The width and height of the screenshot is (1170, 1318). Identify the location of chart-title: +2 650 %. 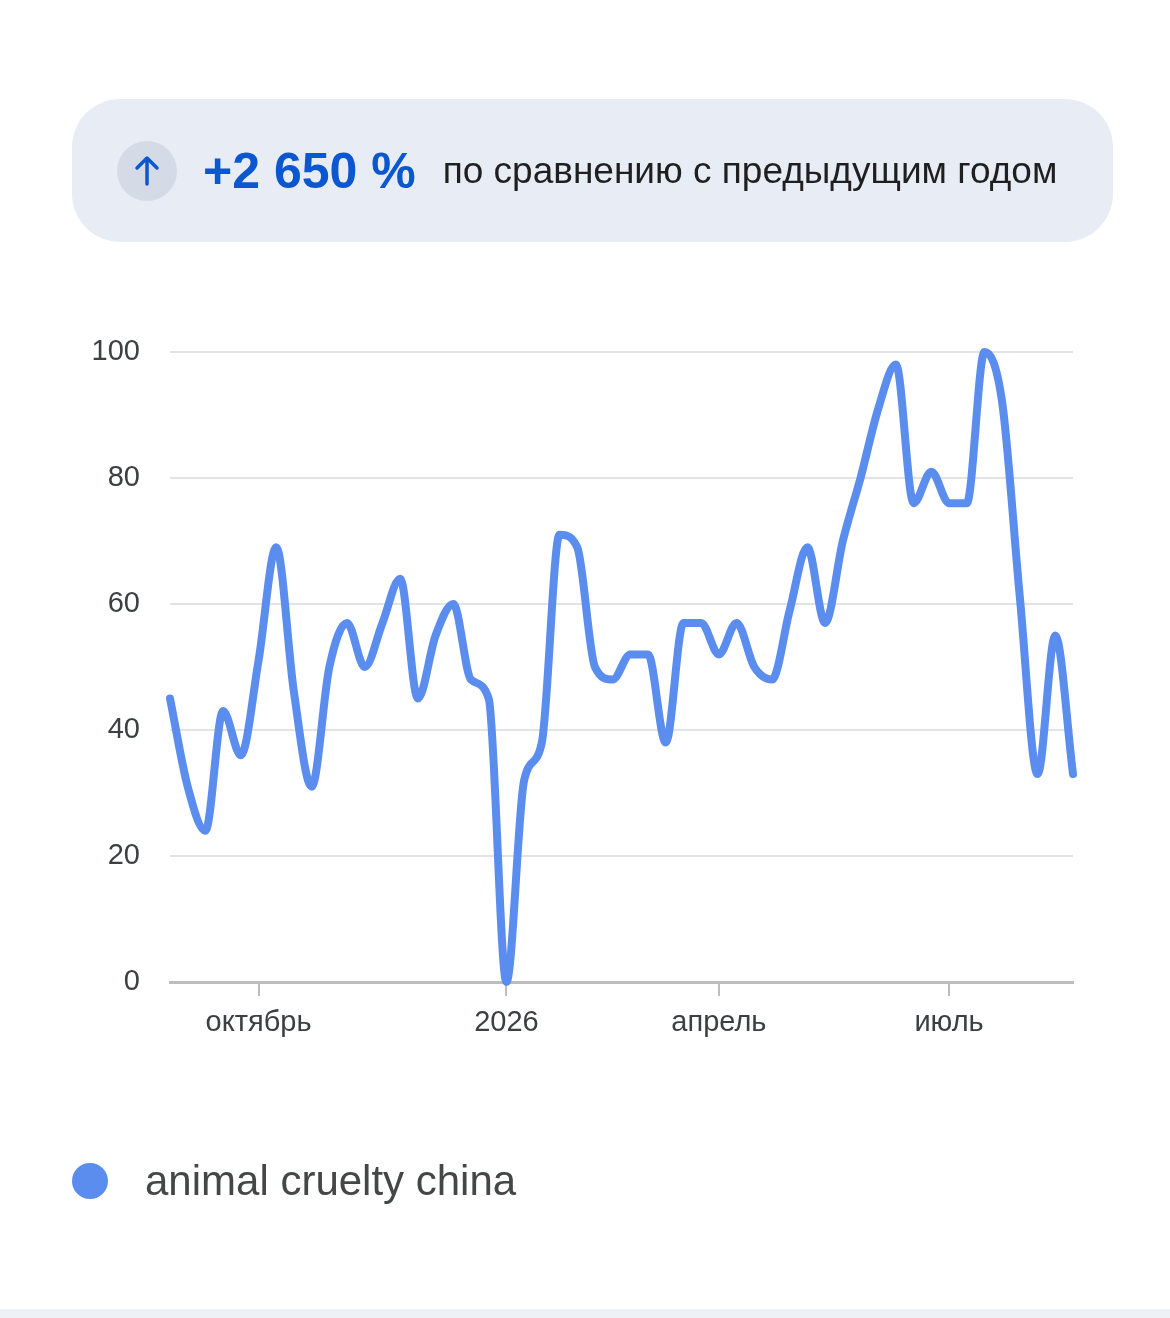
(309, 170).